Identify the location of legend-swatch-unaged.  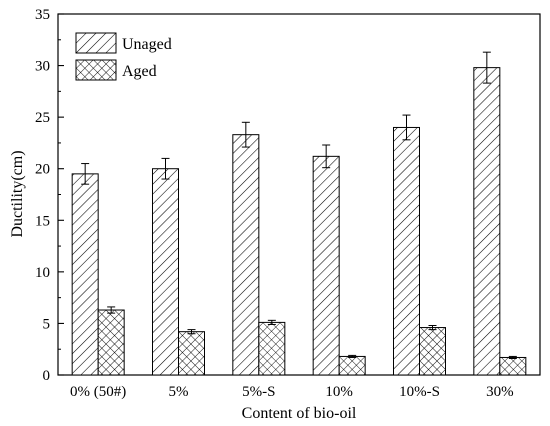
(96, 43).